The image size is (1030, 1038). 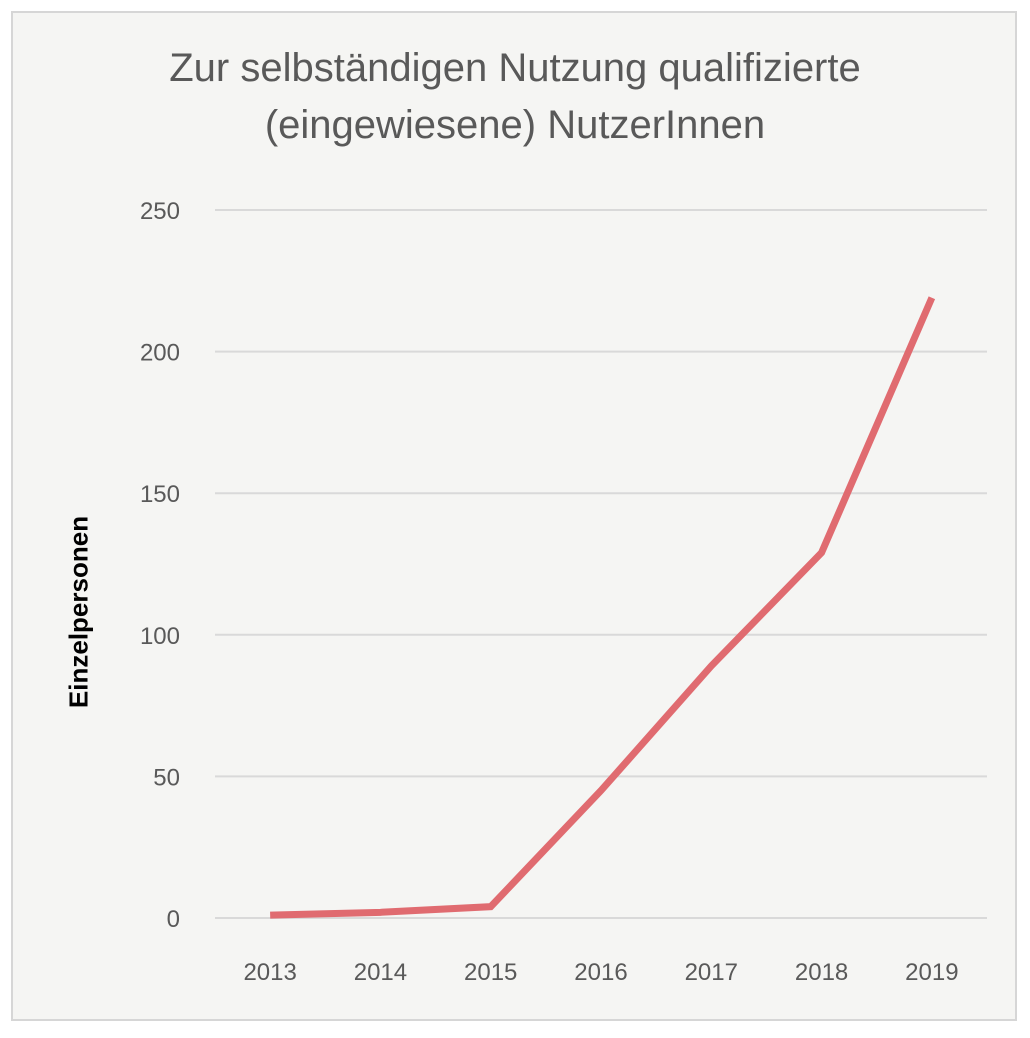 I want to click on x-tick-label: 2014, so click(x=380, y=972).